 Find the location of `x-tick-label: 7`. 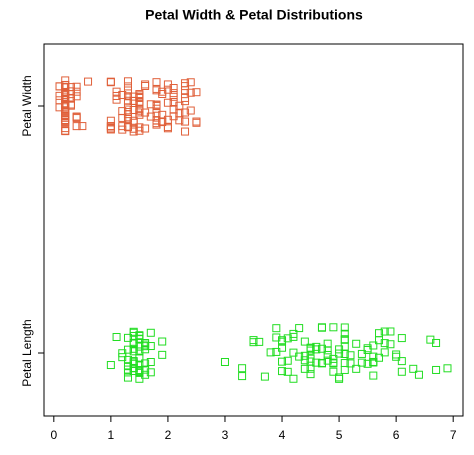

x-tick-label: 7 is located at coordinates (453, 435).